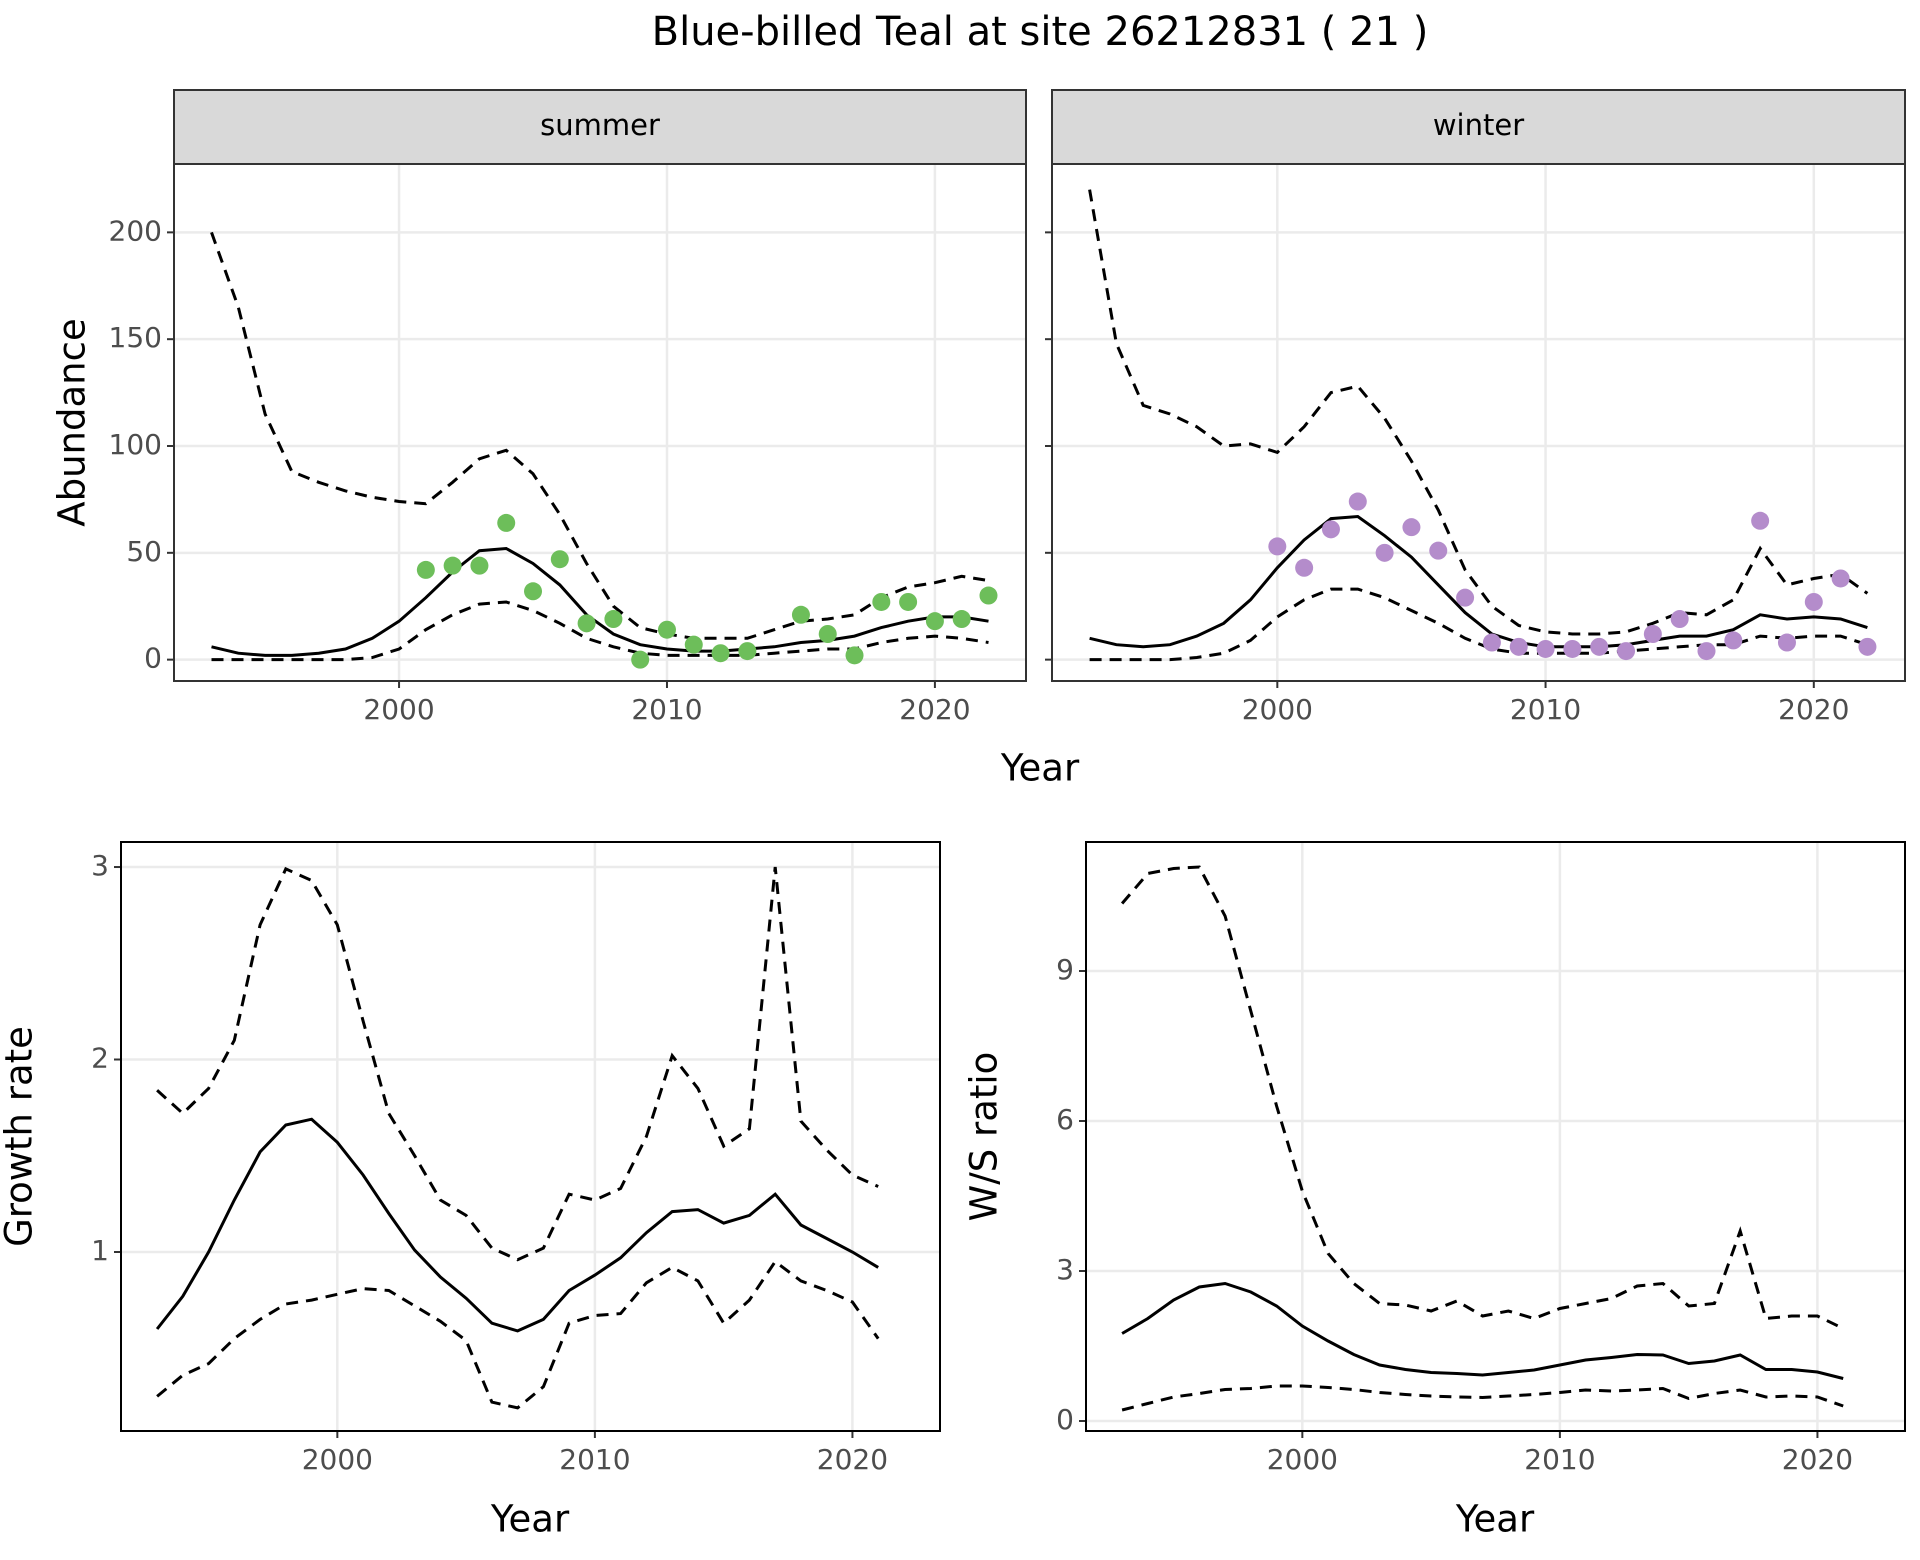 The height and width of the screenshot is (1560, 1920). I want to click on strip-label: winter, so click(1478, 125).